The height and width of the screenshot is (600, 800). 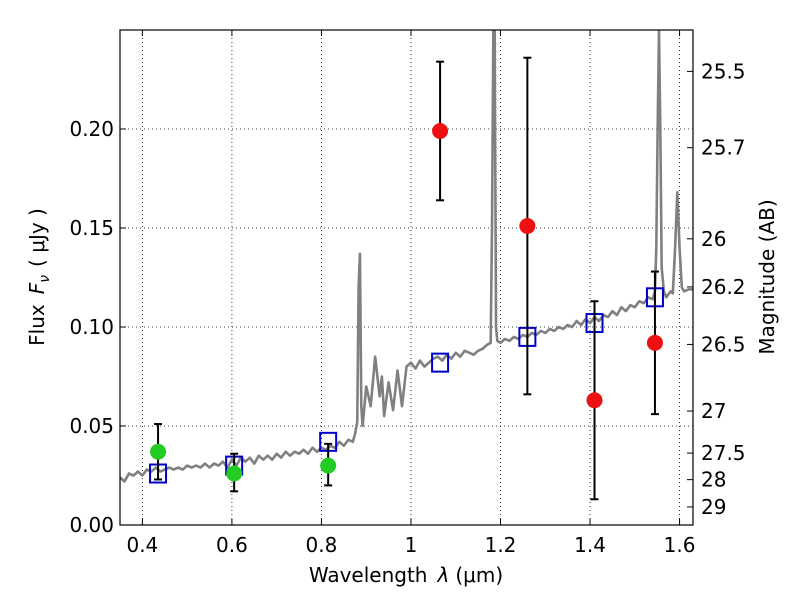 What do you see at coordinates (406, 575) in the screenshot?
I see `x-axis-label: Wavelength λ (μm)` at bounding box center [406, 575].